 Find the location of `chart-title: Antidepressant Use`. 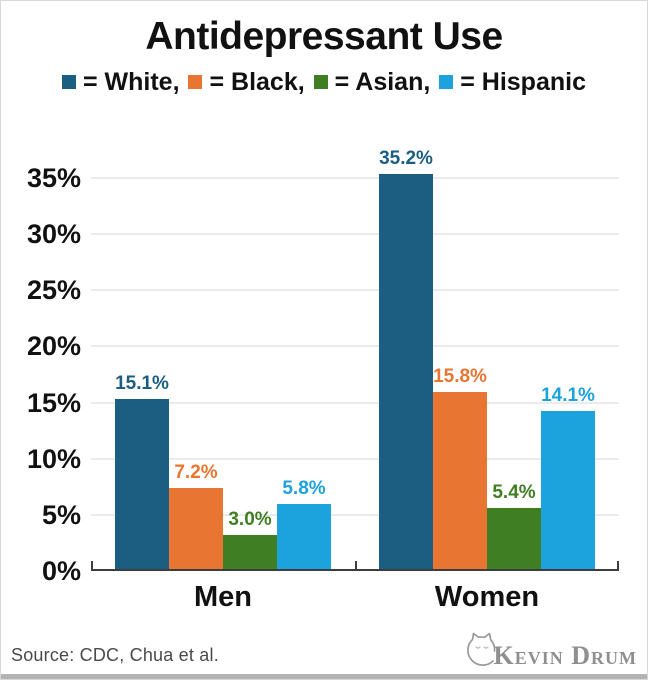

chart-title: Antidepressant Use is located at coordinates (324, 36).